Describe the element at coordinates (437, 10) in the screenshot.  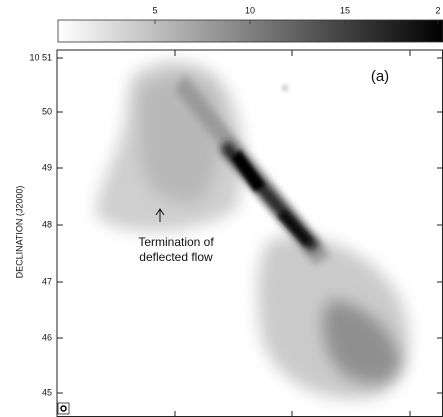
I see `colorbar-tick-label: 2` at that location.